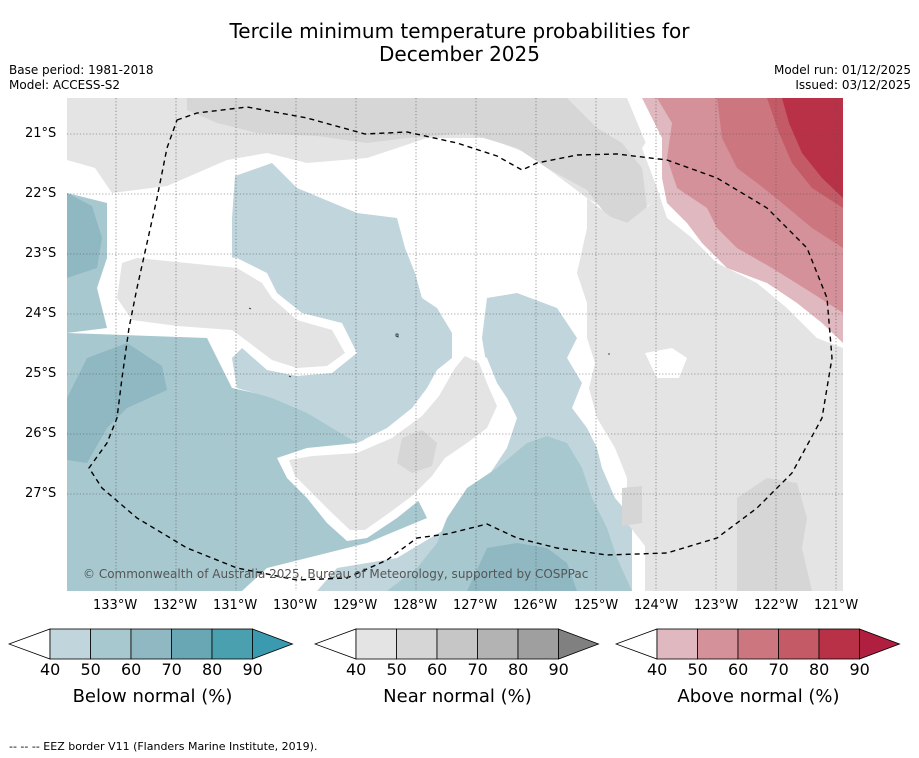 This screenshot has height=758, width=919. Describe the element at coordinates (717, 534) in the screenshot. I see `near-region-east-dark` at that location.